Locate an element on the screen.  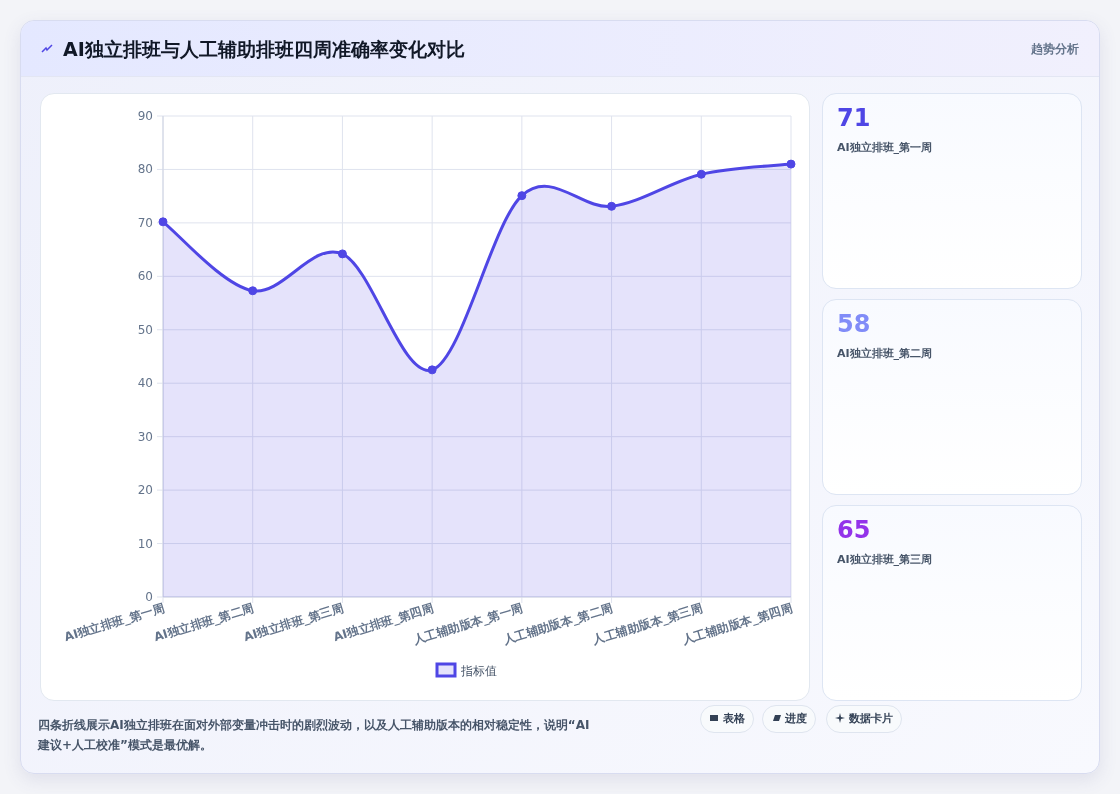
chart-title: AI独立排班与人工辅助排班四周准确率变化对比 is located at coordinates (264, 49).